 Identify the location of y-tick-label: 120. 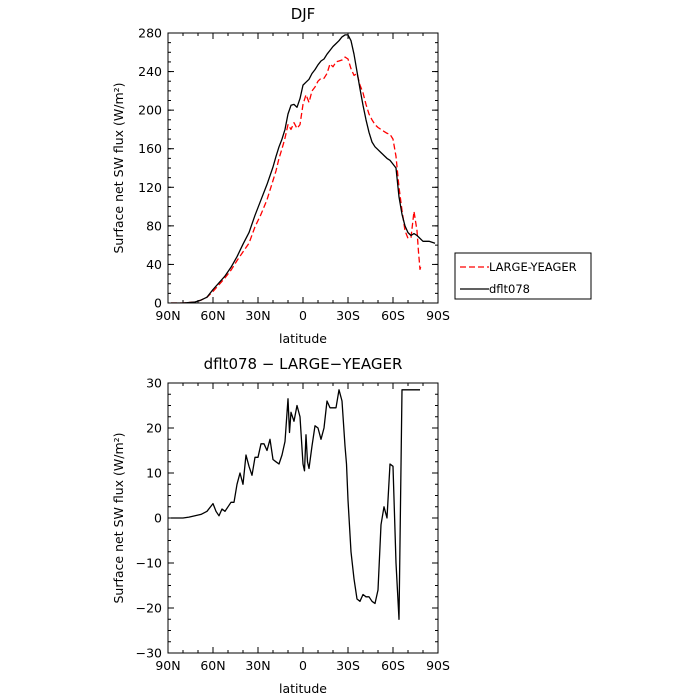
(150, 187).